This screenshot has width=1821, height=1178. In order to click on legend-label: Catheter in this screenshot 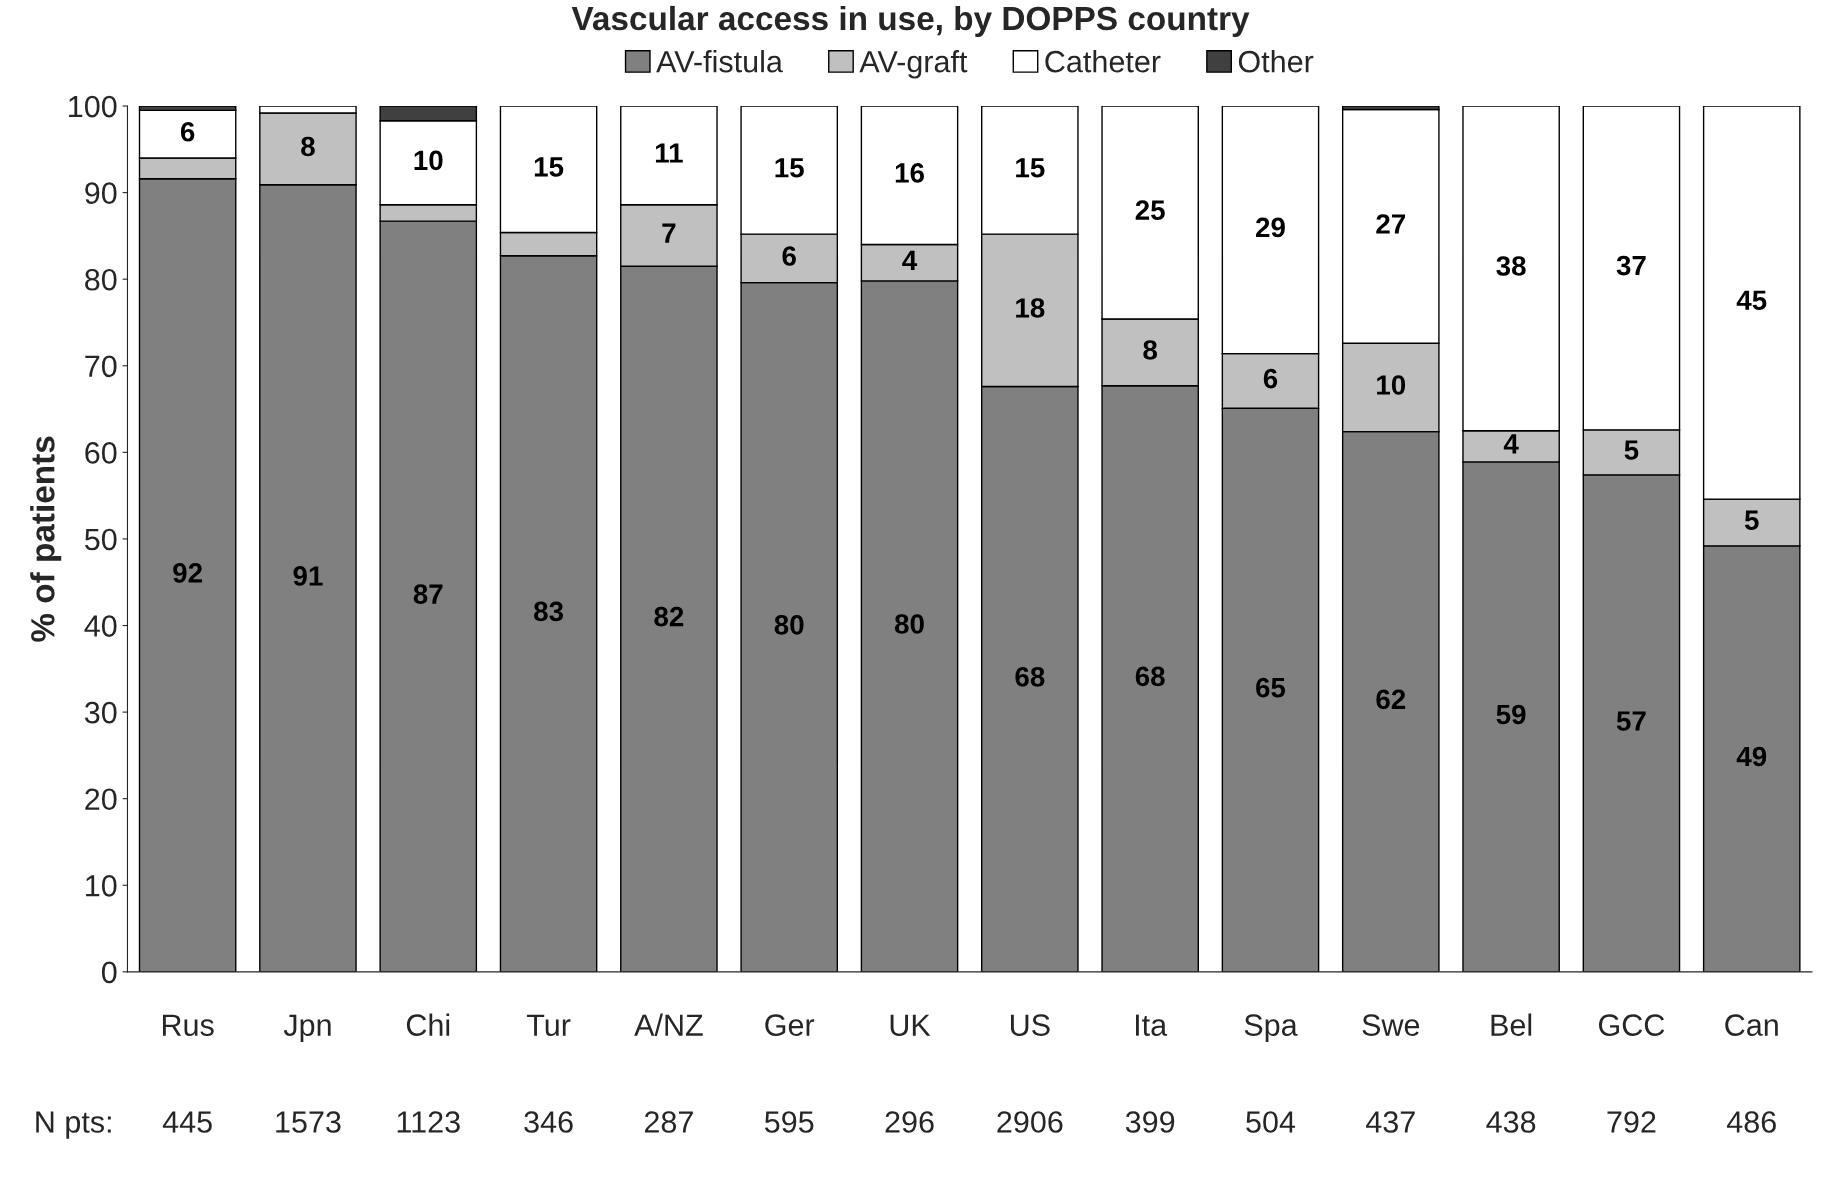, I will do `click(1103, 61)`.